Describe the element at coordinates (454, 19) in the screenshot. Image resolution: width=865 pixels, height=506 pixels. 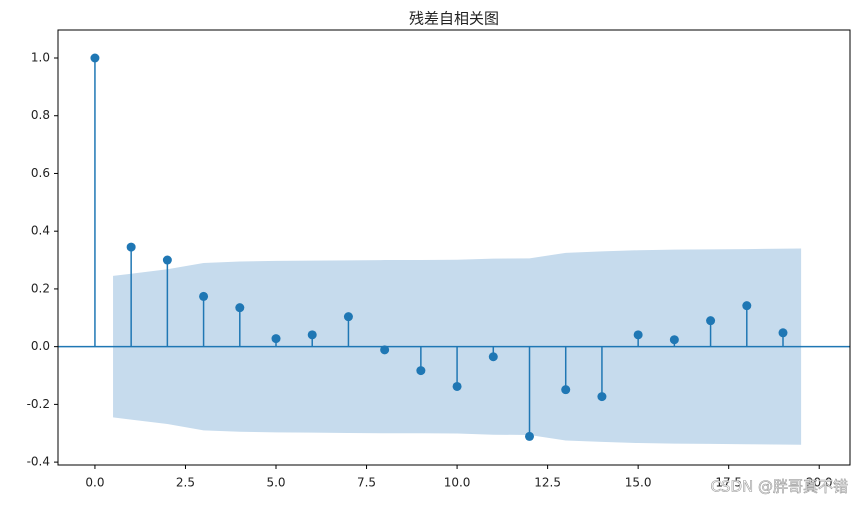
I see `chart-title: 残差自相关图` at that location.